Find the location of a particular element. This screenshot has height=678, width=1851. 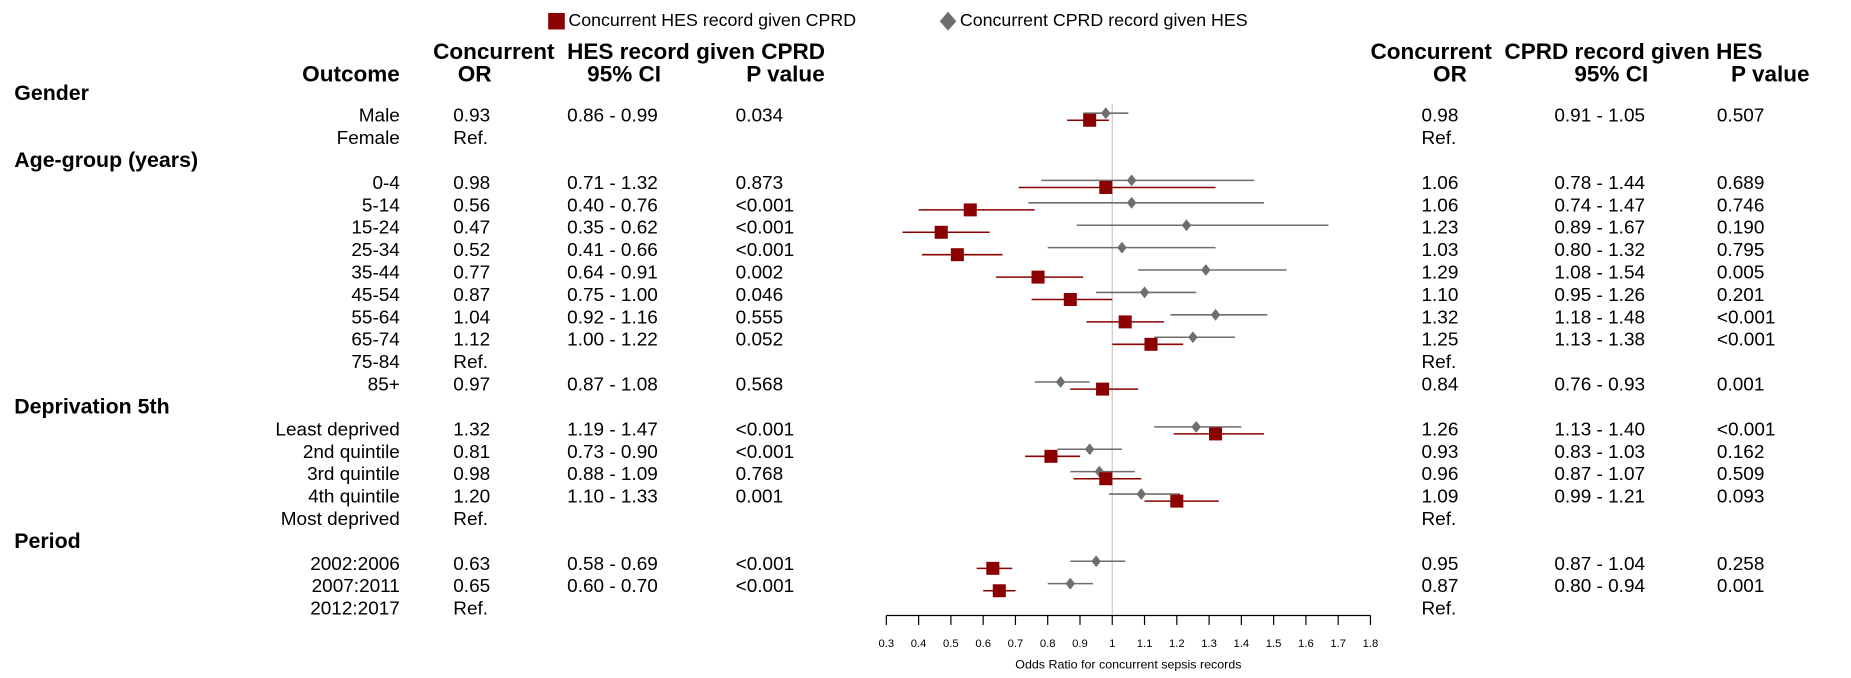

or-value: 1.03 is located at coordinates (1439, 250).